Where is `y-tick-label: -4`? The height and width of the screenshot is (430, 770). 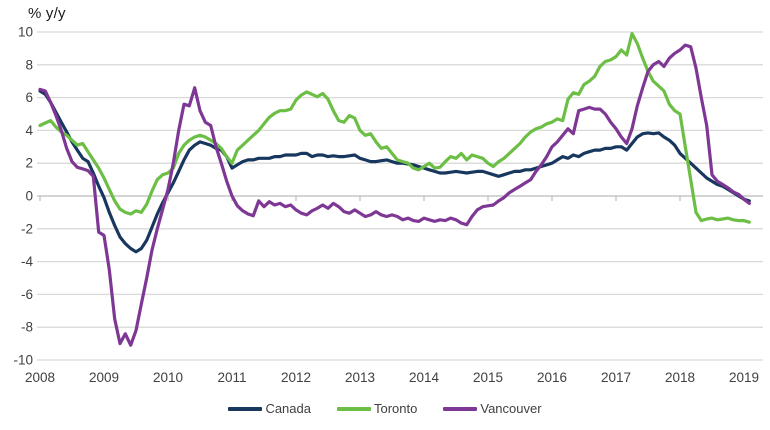 y-tick-label: -4 is located at coordinates (27, 261).